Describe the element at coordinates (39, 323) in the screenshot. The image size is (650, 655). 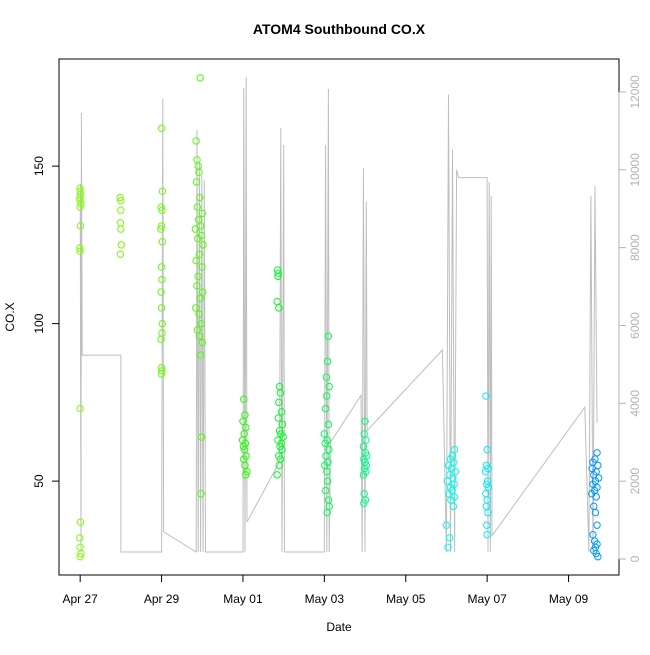
I see `y-tick-label: 100` at that location.